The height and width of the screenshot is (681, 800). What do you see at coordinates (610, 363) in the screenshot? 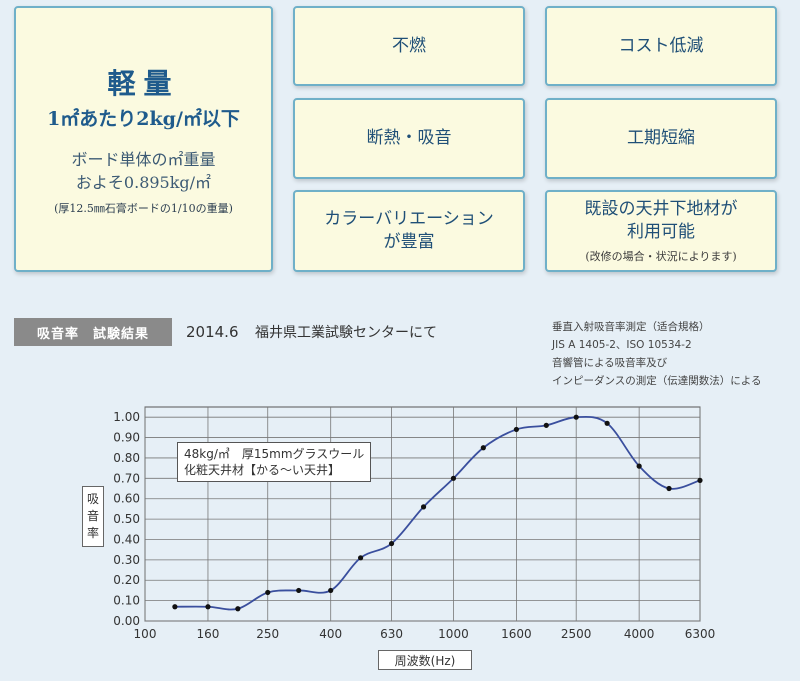
I see `test-standard-line-3: 音響管による吸音率及び` at bounding box center [610, 363].